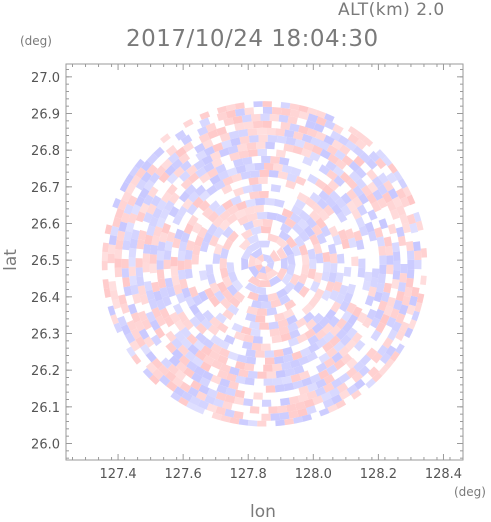  What do you see at coordinates (45, 225) in the screenshot?
I see `y-tick-label: 26.6` at bounding box center [45, 225].